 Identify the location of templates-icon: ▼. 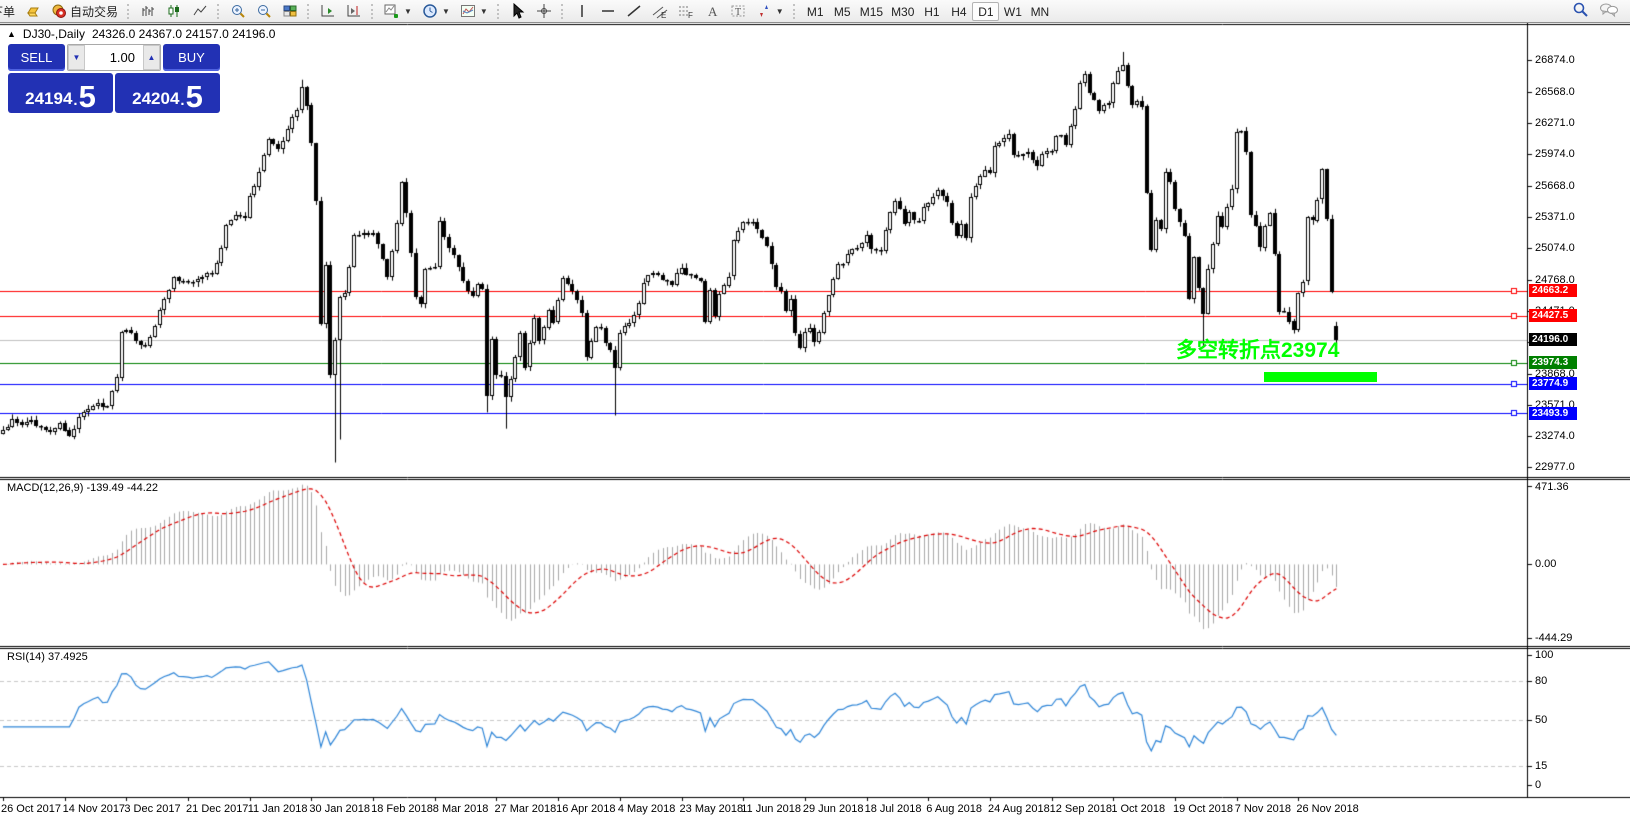
(474, 11).